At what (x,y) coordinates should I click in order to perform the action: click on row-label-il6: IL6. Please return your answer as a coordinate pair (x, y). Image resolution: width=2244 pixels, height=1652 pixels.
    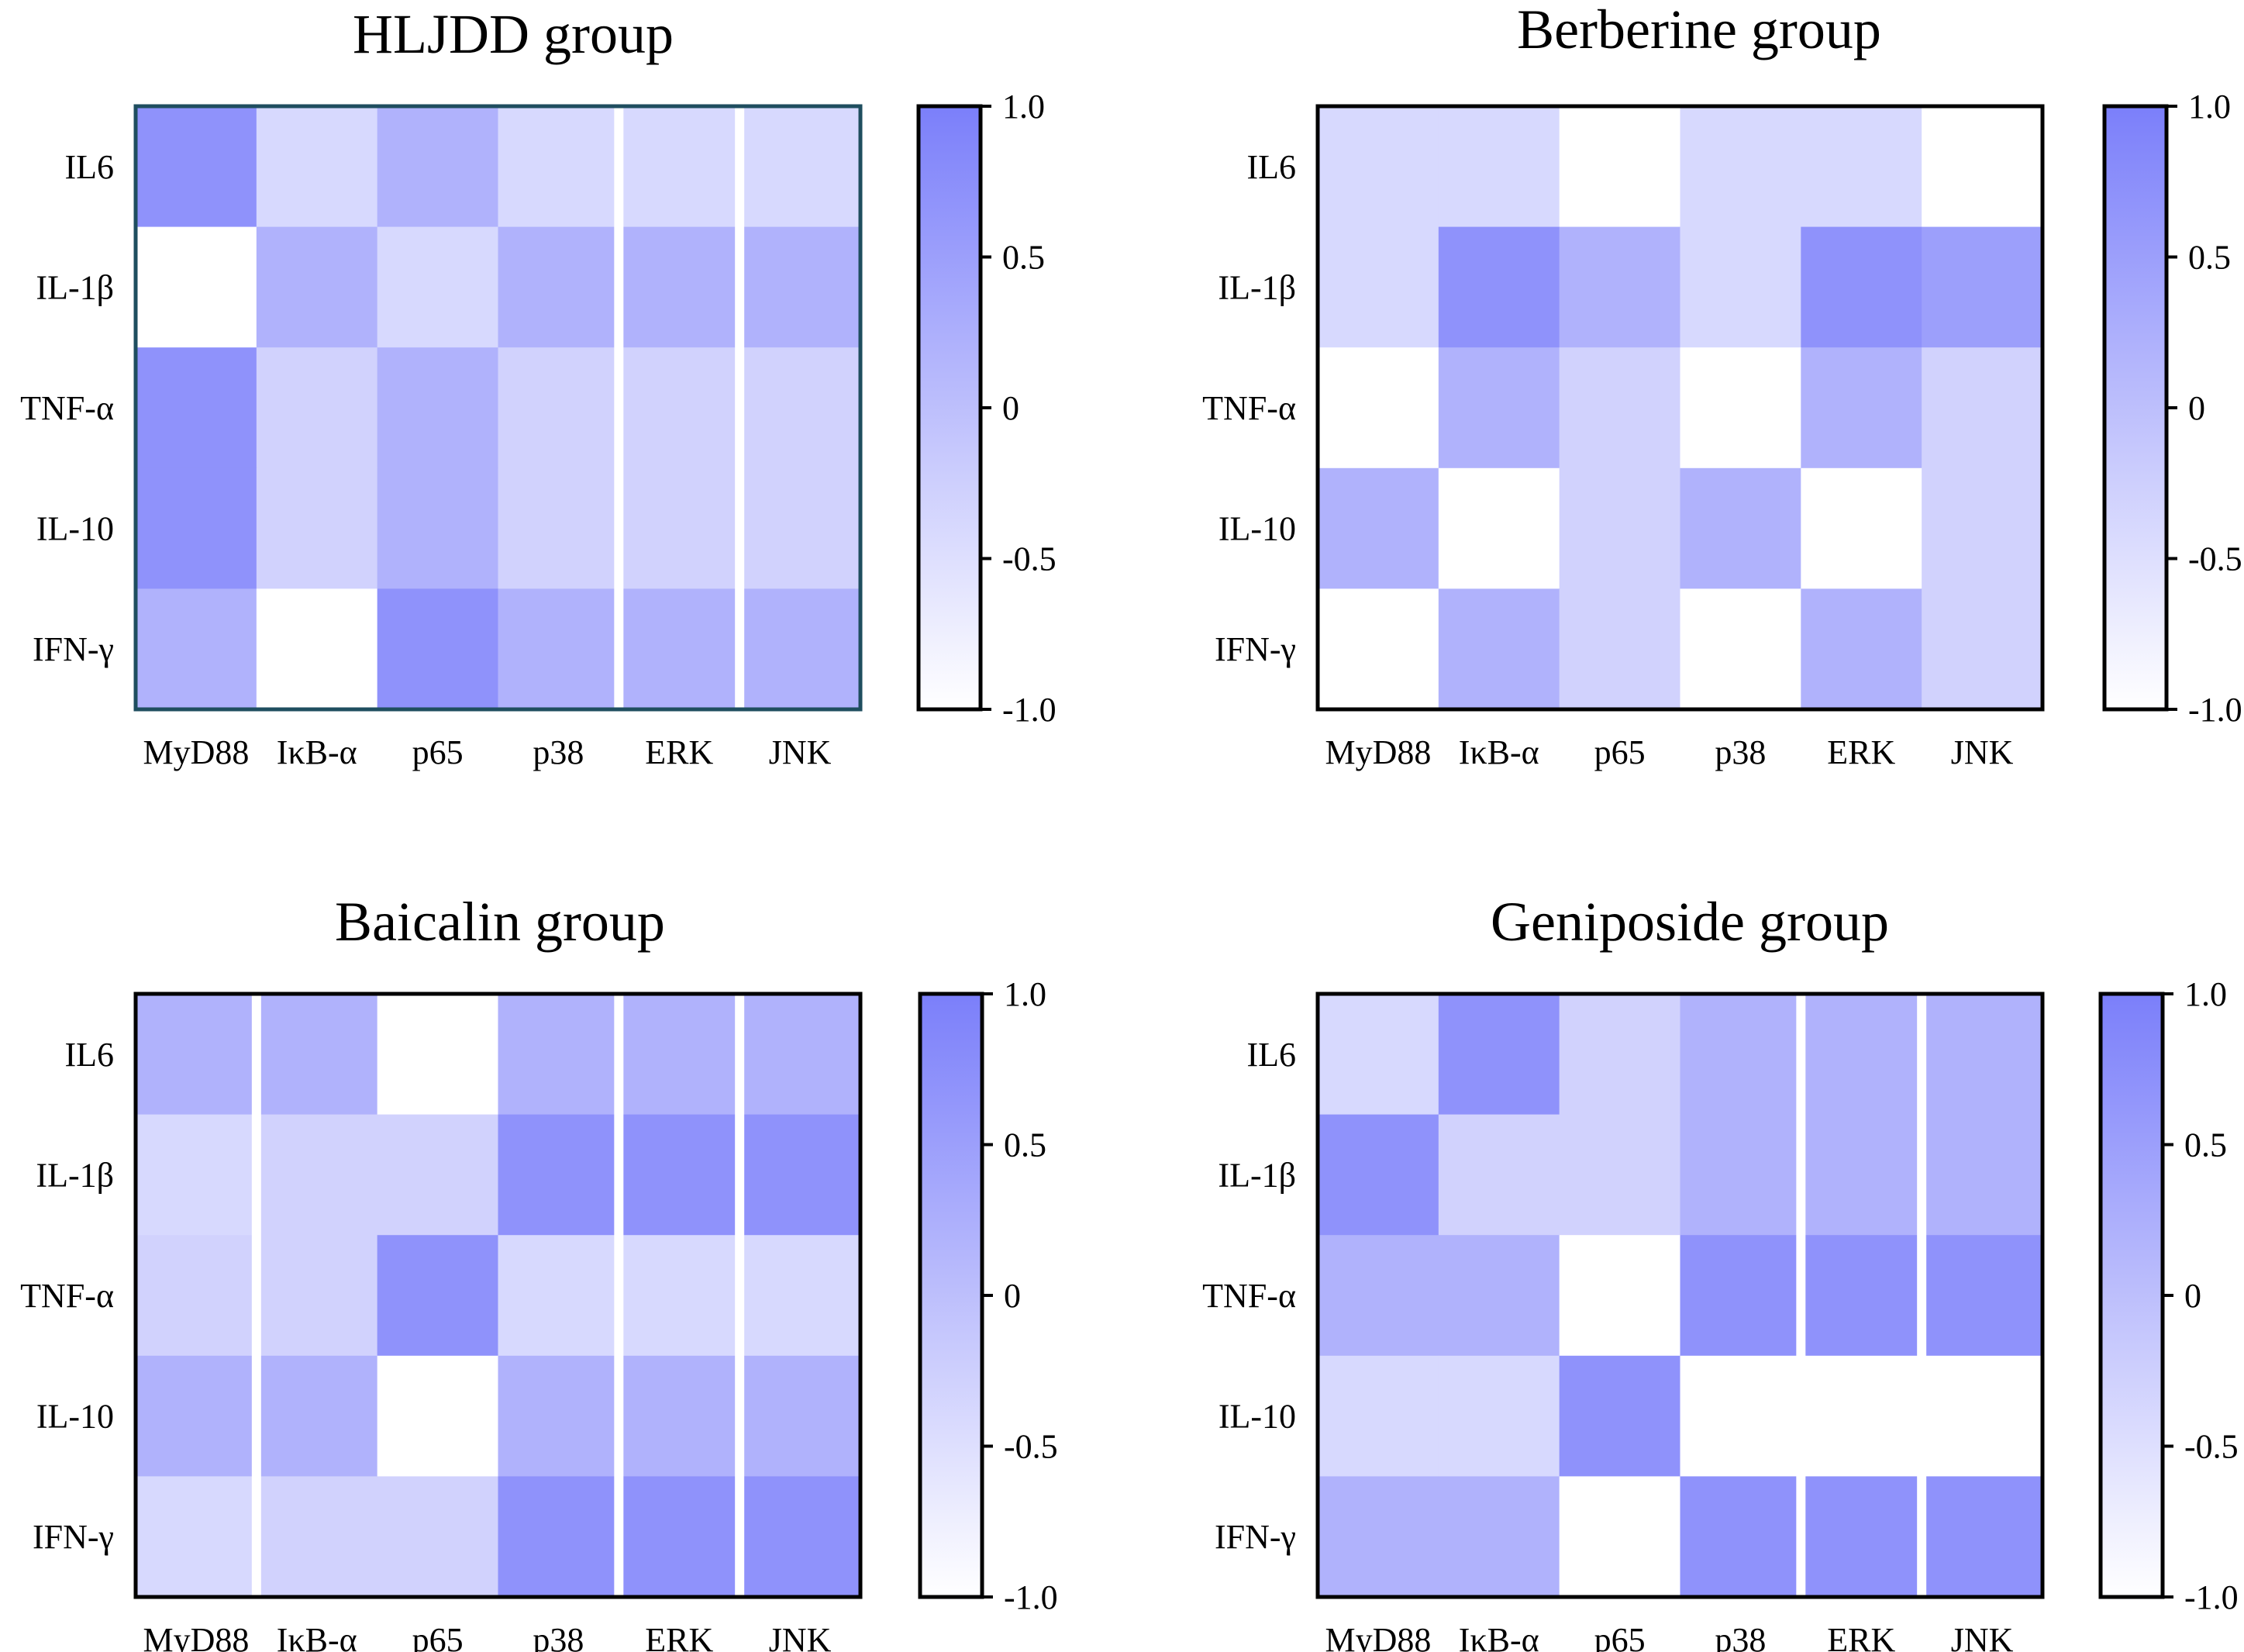
    Looking at the image, I should click on (89, 167).